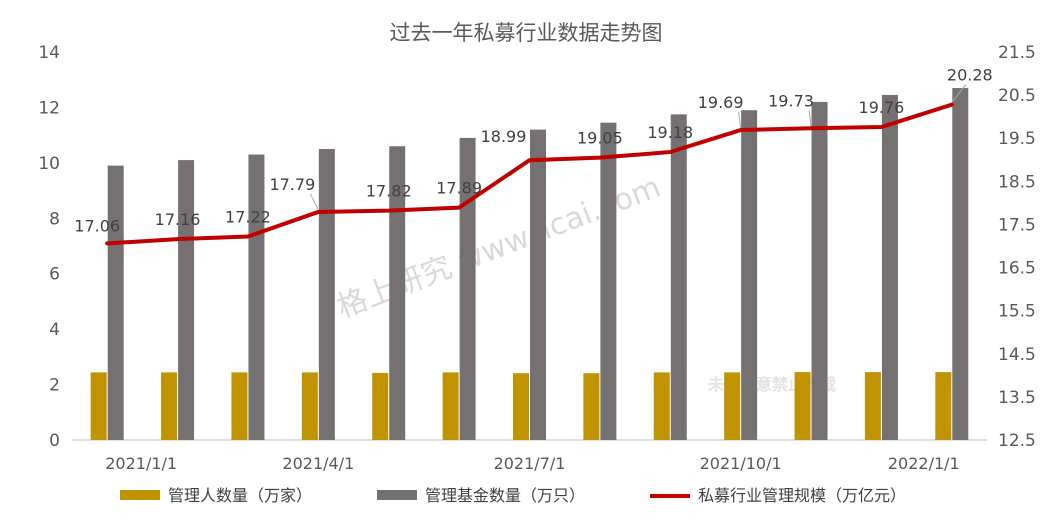  What do you see at coordinates (178, 219) in the screenshot?
I see `data-label-scale: 17.16` at bounding box center [178, 219].